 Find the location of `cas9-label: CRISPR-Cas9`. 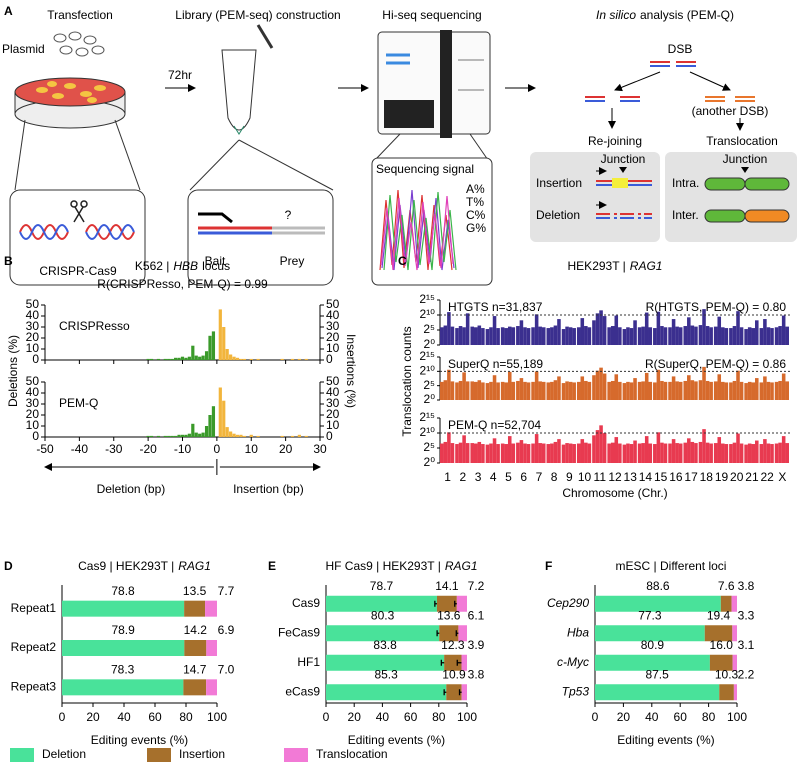

cas9-label: CRISPR-Cas9 is located at coordinates (78, 271).